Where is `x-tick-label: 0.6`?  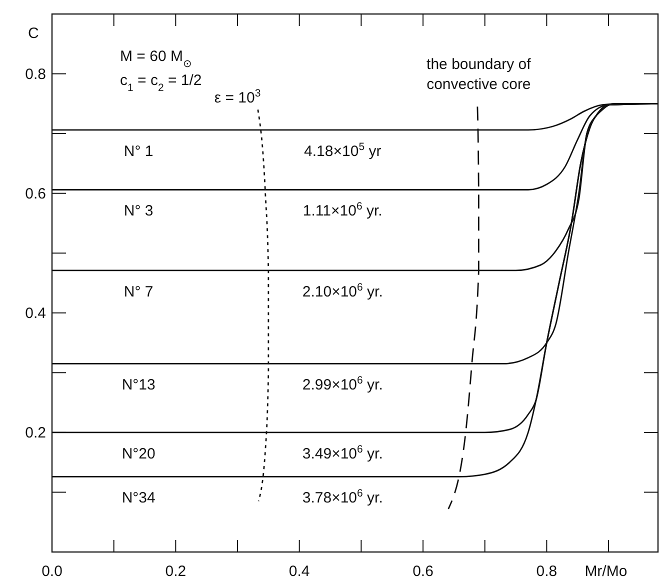 x-tick-label: 0.6 is located at coordinates (423, 571).